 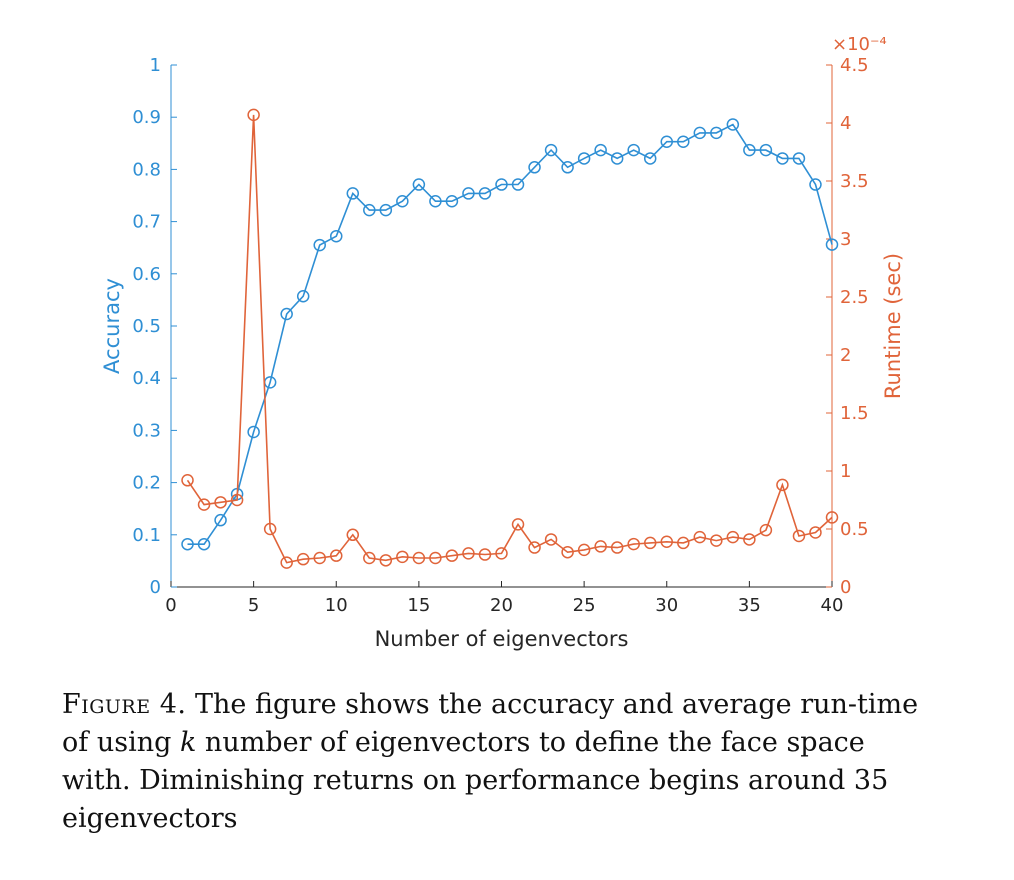 I want to click on y-left-tick-label: 0.8, so click(x=146, y=169).